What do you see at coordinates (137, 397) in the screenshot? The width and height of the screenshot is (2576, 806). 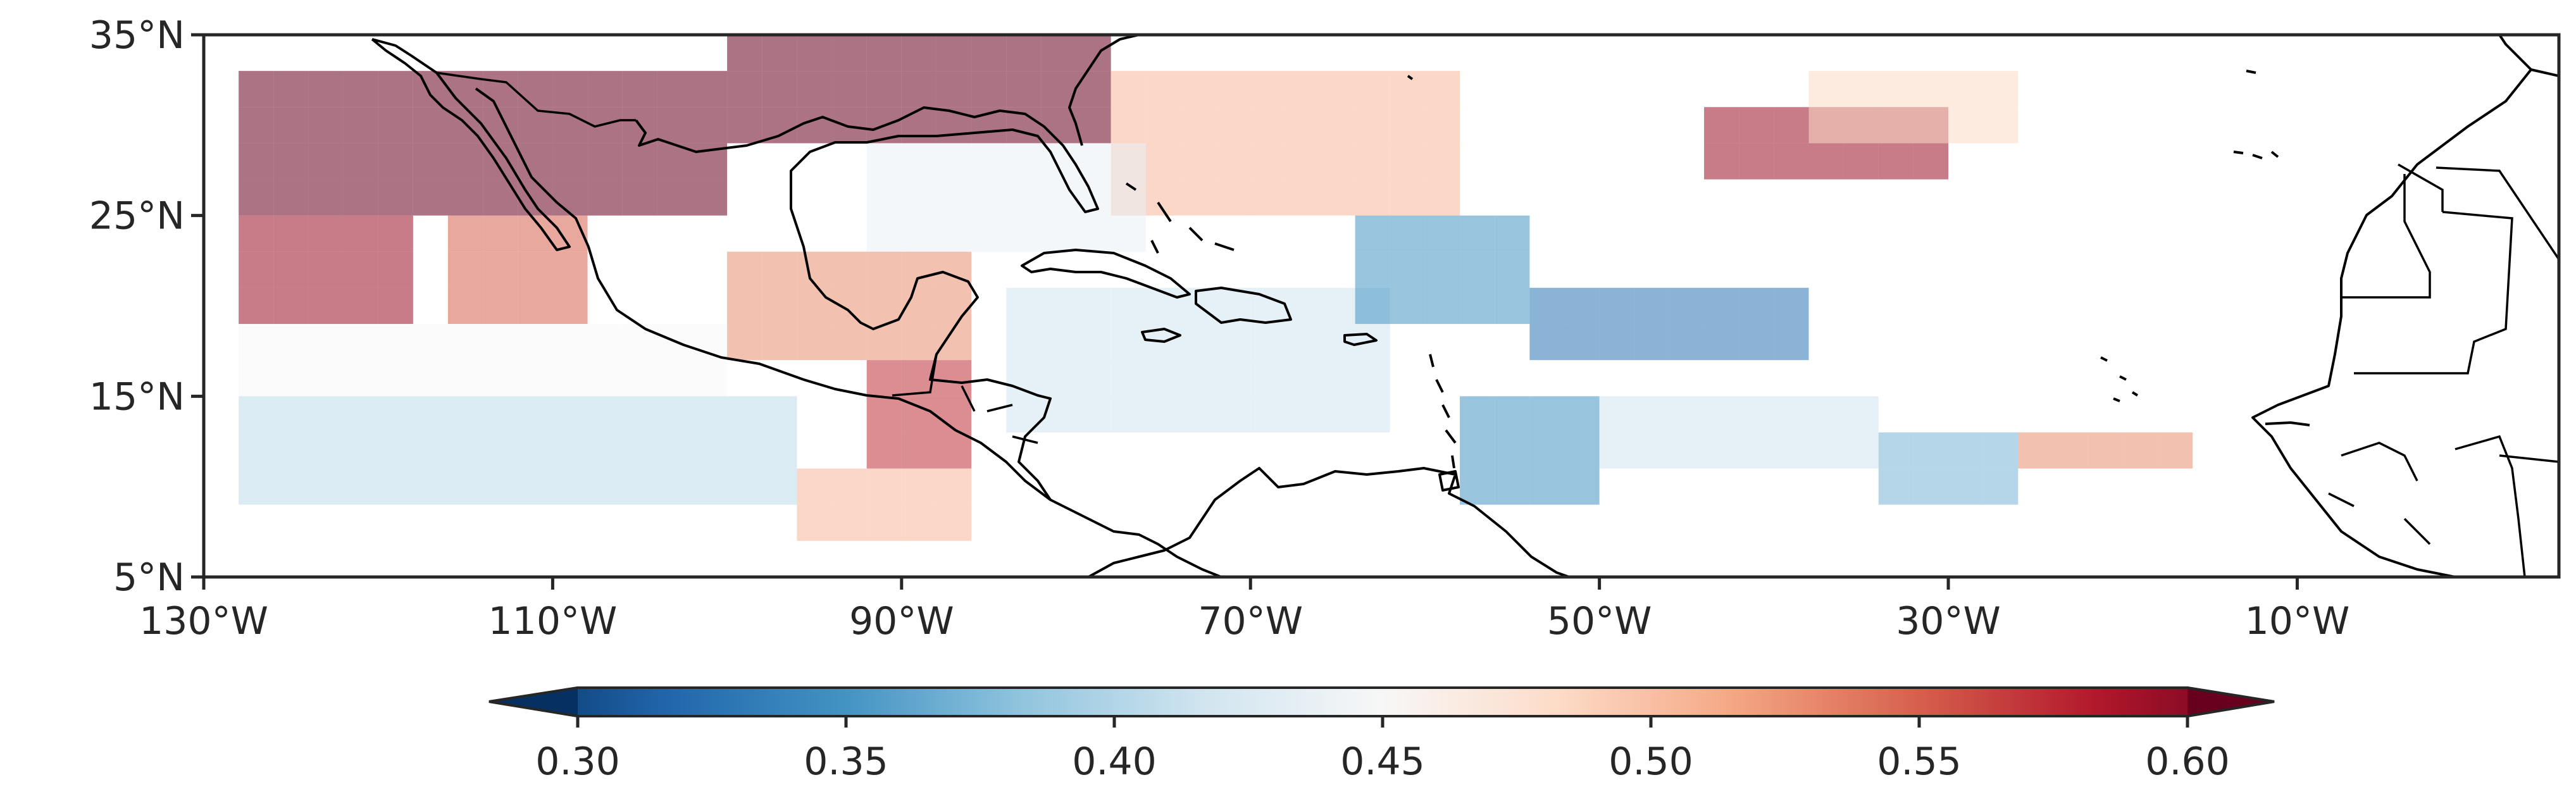 I see `y-tick-label: 15°N` at bounding box center [137, 397].